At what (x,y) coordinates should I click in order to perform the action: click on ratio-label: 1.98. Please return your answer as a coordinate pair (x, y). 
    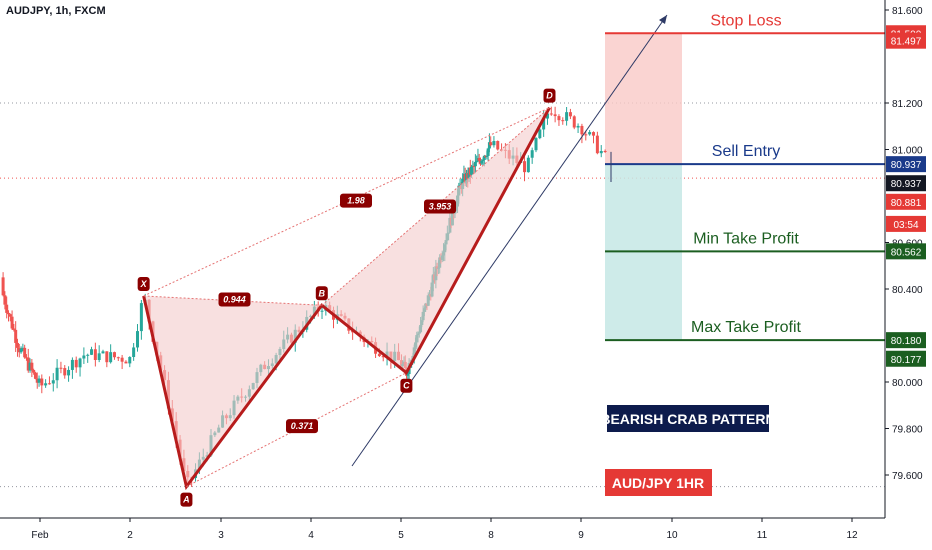
    Looking at the image, I should click on (356, 201).